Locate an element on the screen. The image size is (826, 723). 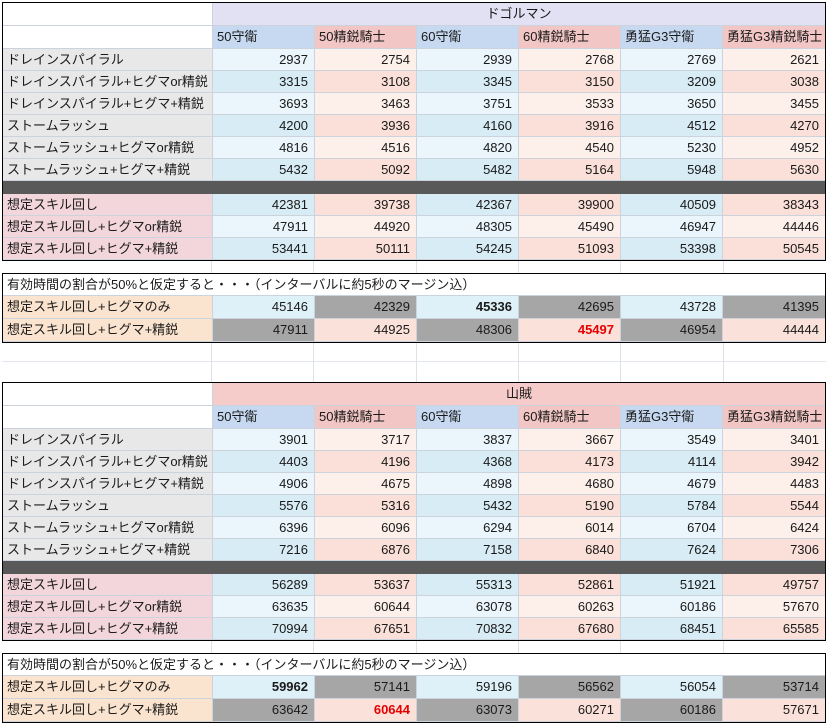
value-cell: 3693 is located at coordinates (264, 104).